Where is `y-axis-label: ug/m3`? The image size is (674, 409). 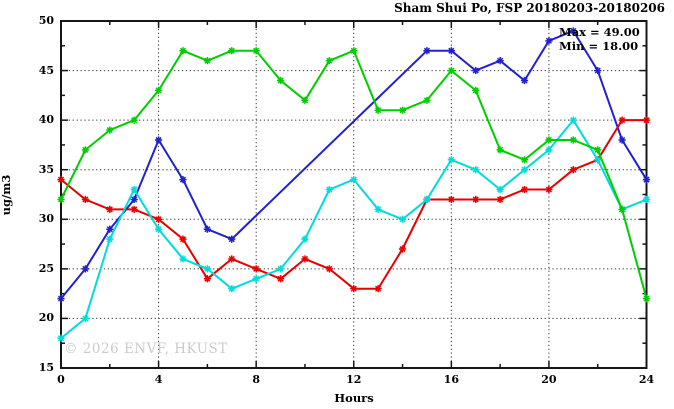 y-axis-label: ug/m3 is located at coordinates (6, 195).